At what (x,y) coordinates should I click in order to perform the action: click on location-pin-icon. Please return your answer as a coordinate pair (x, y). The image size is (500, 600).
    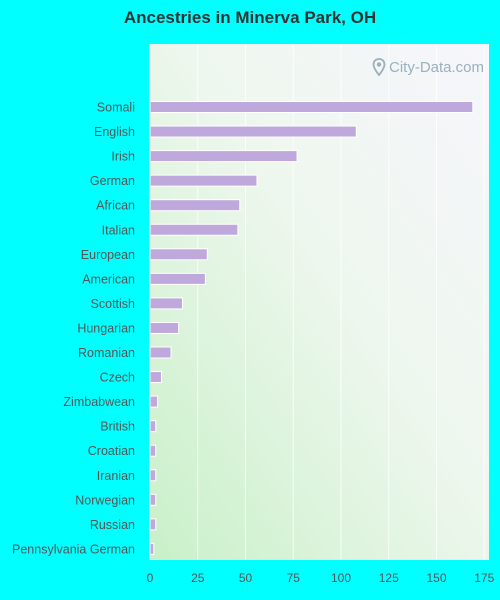
    Looking at the image, I should click on (379, 67).